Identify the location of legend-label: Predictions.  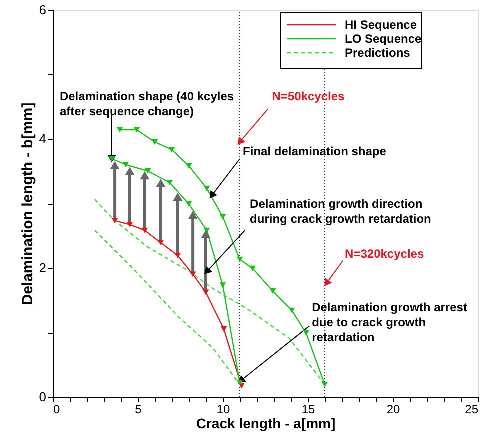
(378, 53).